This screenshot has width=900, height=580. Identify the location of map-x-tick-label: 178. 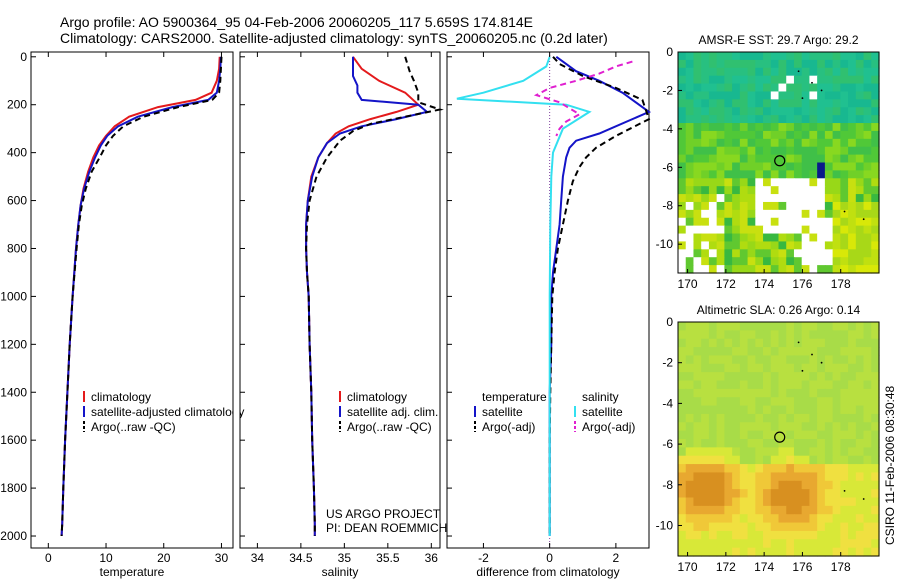
(841, 284).